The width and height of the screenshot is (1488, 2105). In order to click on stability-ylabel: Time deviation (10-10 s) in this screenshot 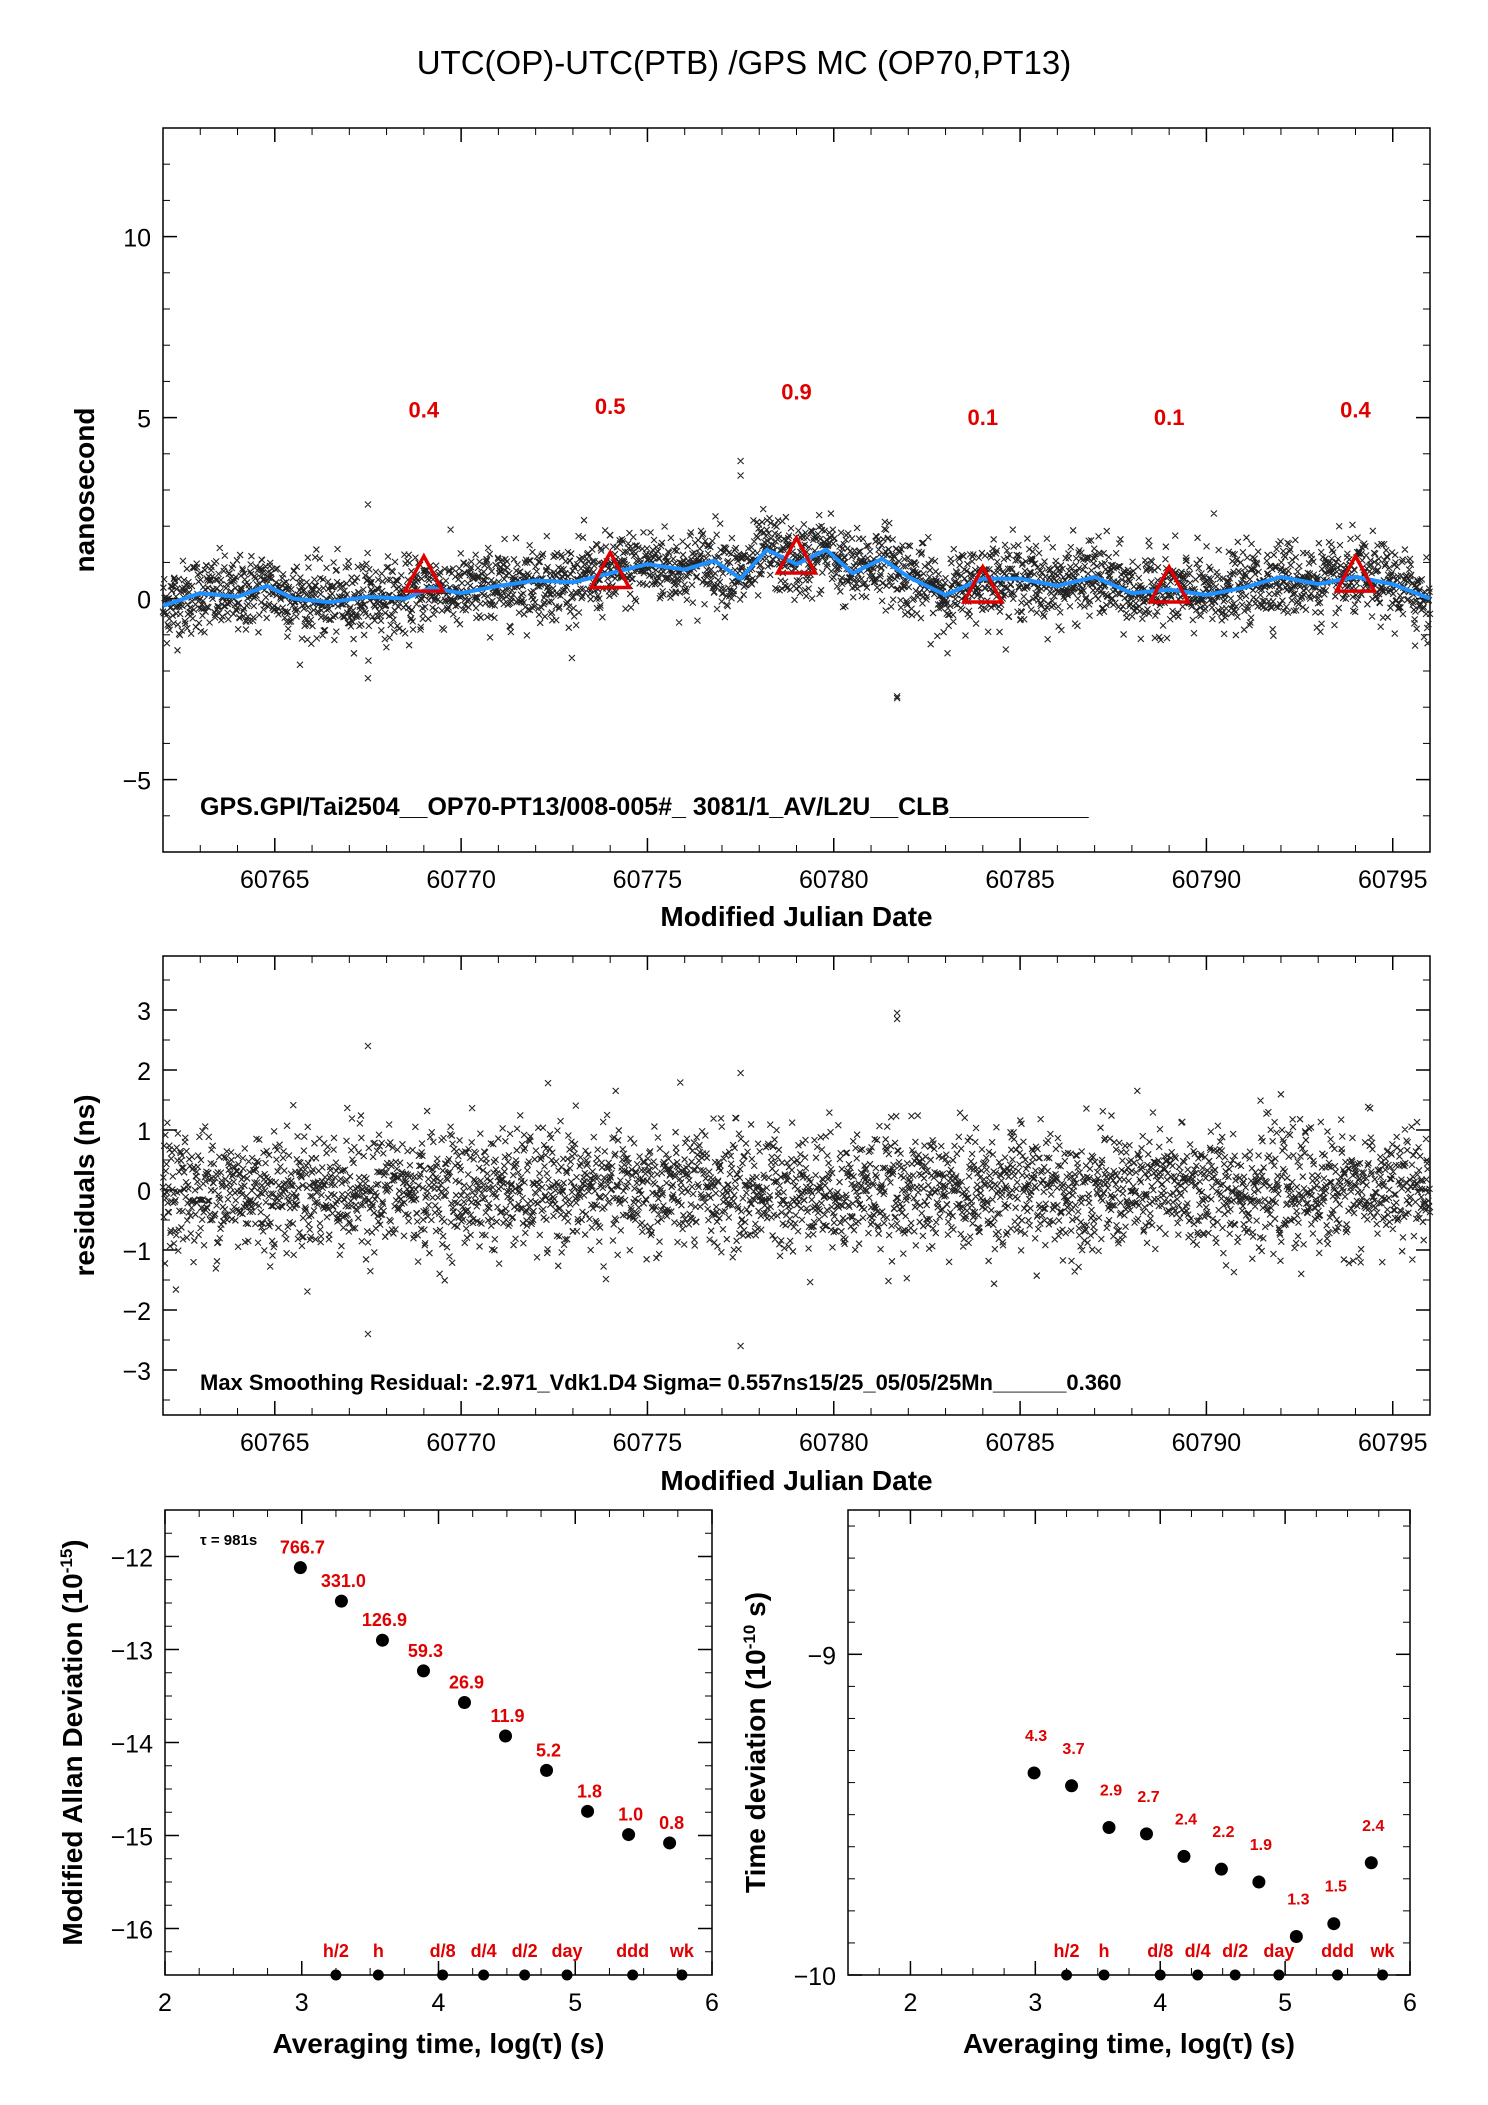, I will do `click(755, 1742)`.